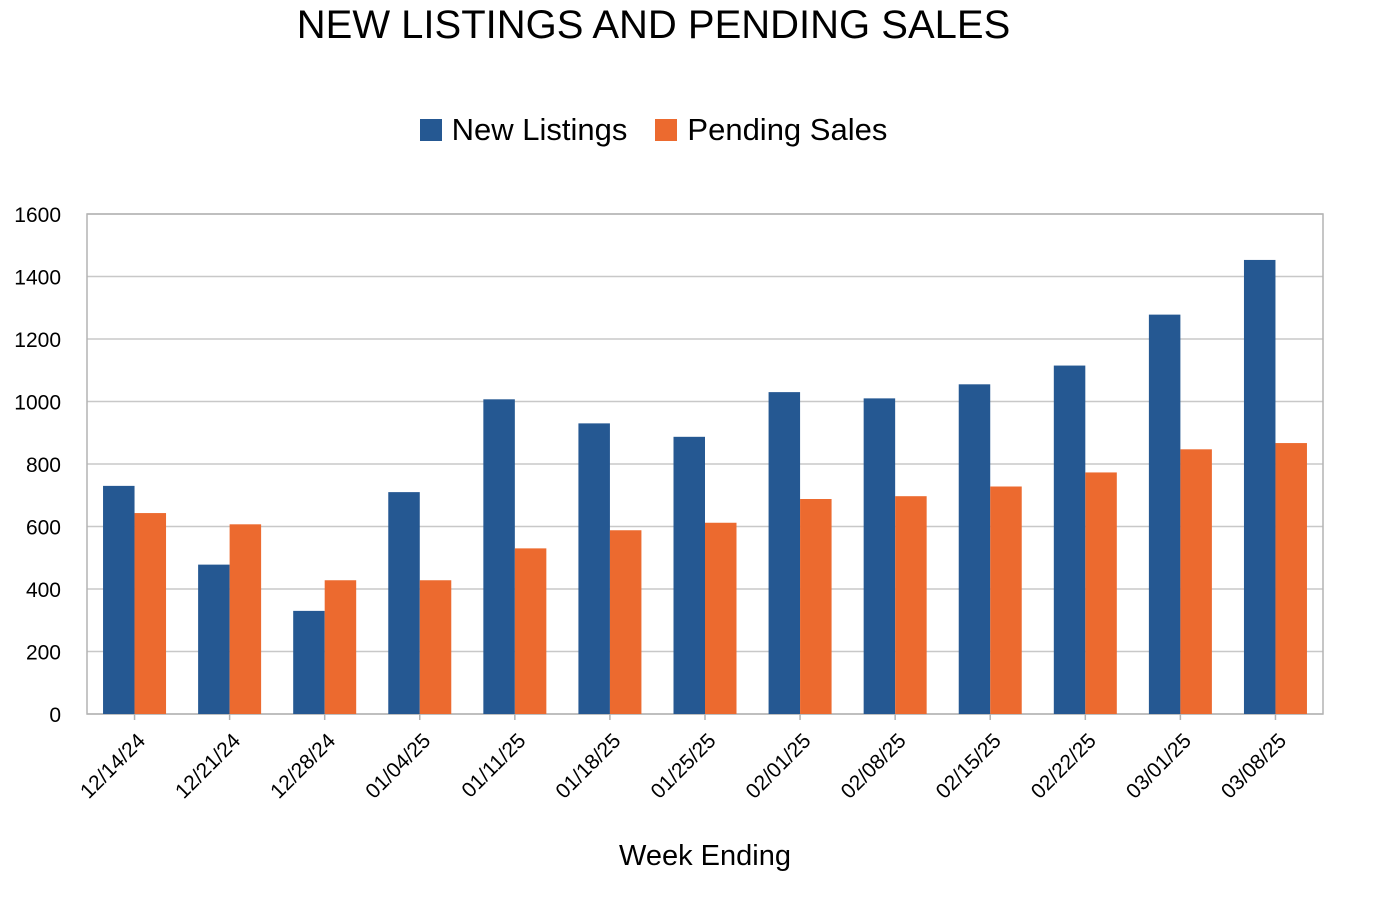 The image size is (1380, 900). I want to click on x-tick-label: 01/04/25, so click(398, 766).